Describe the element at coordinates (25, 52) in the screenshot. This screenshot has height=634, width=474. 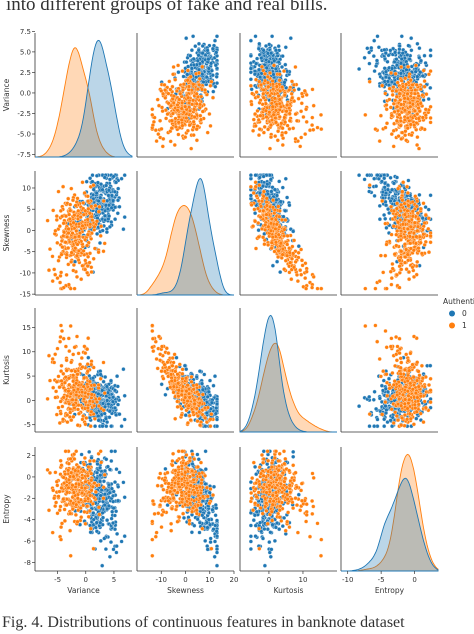
I see `y-tick-label: 5.0` at that location.